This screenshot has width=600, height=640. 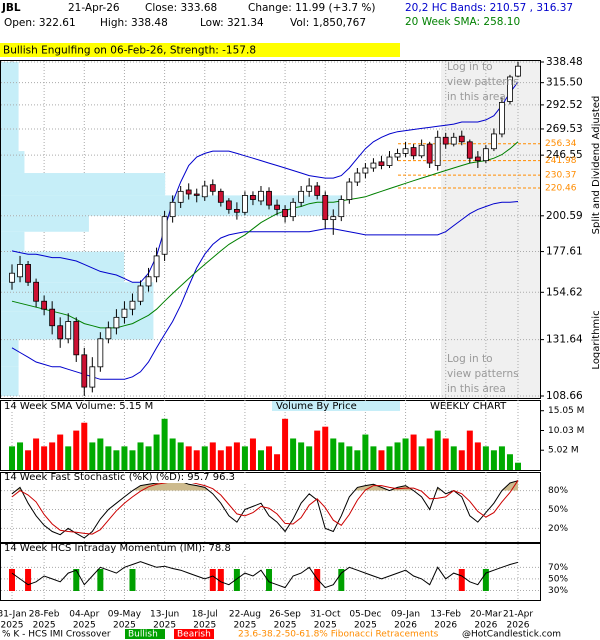 I want to click on y-tick-label: 20%, so click(x=558, y=529).